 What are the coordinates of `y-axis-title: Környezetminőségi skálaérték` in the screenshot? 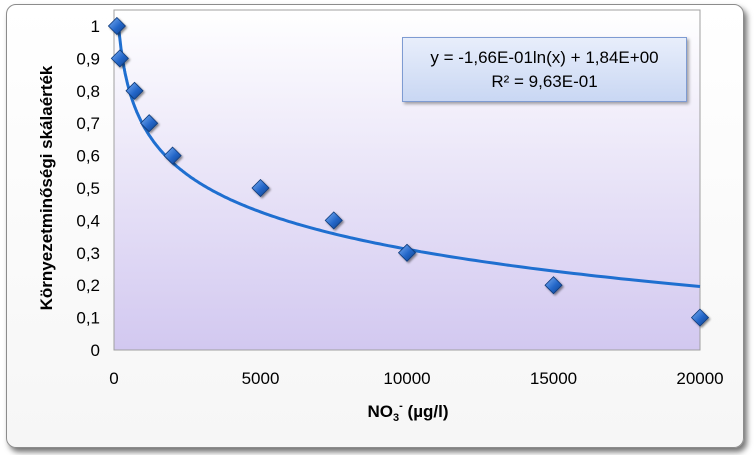 It's located at (46, 187).